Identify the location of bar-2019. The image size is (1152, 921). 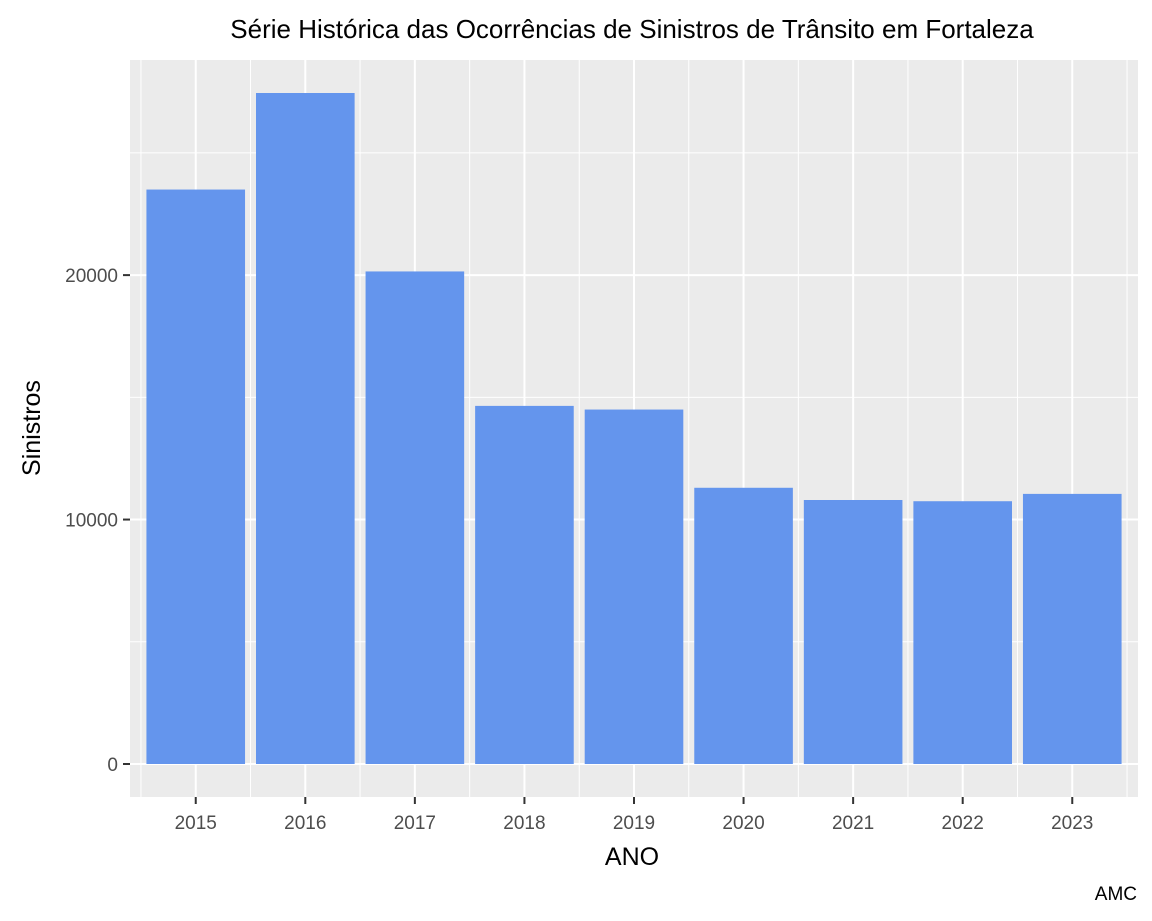
(634, 586).